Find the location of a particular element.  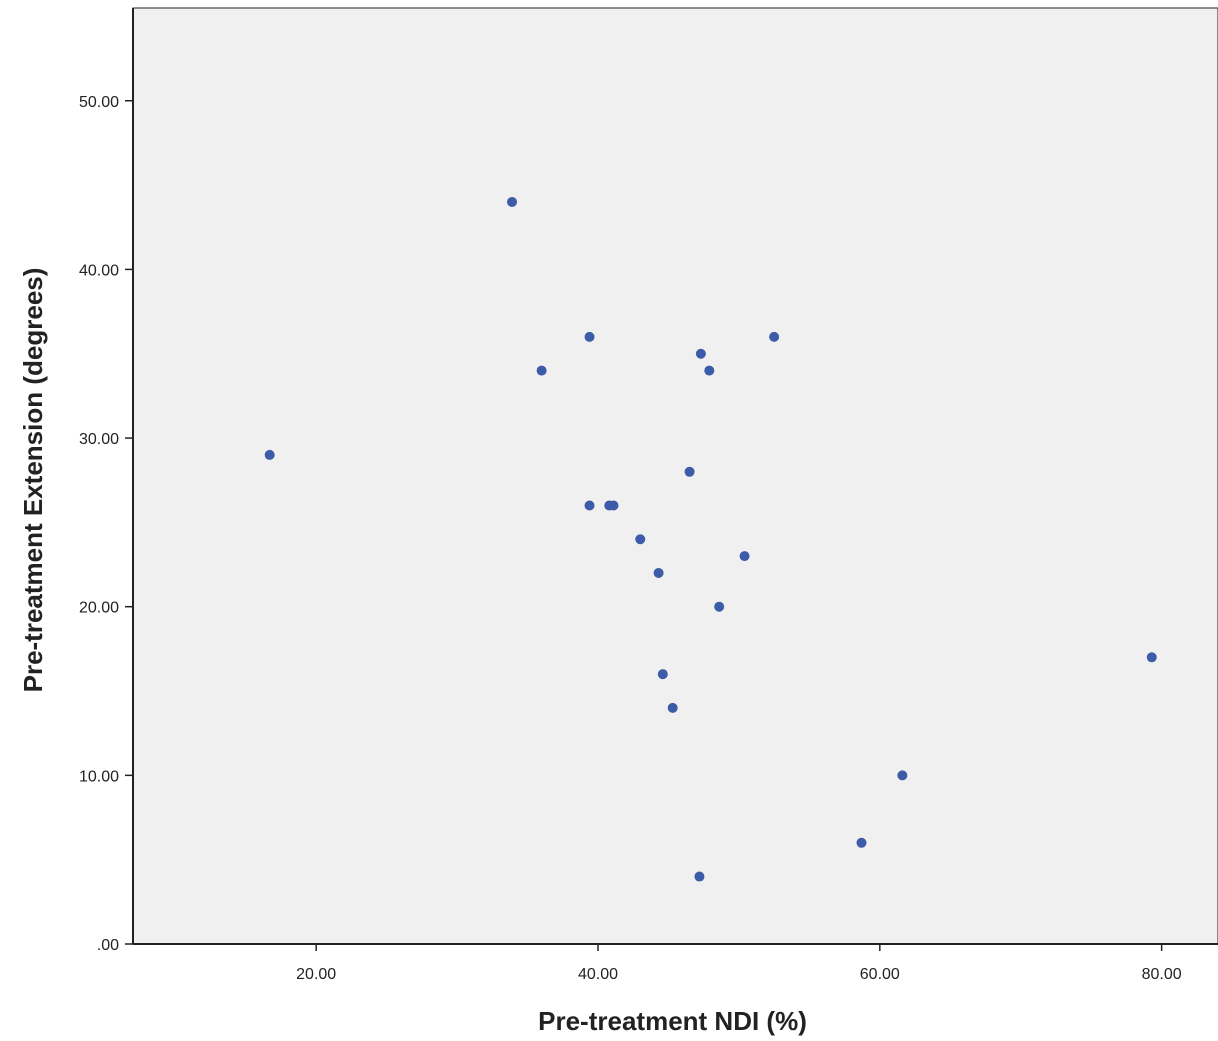

y-tick-label: .00 is located at coordinates (108, 945).